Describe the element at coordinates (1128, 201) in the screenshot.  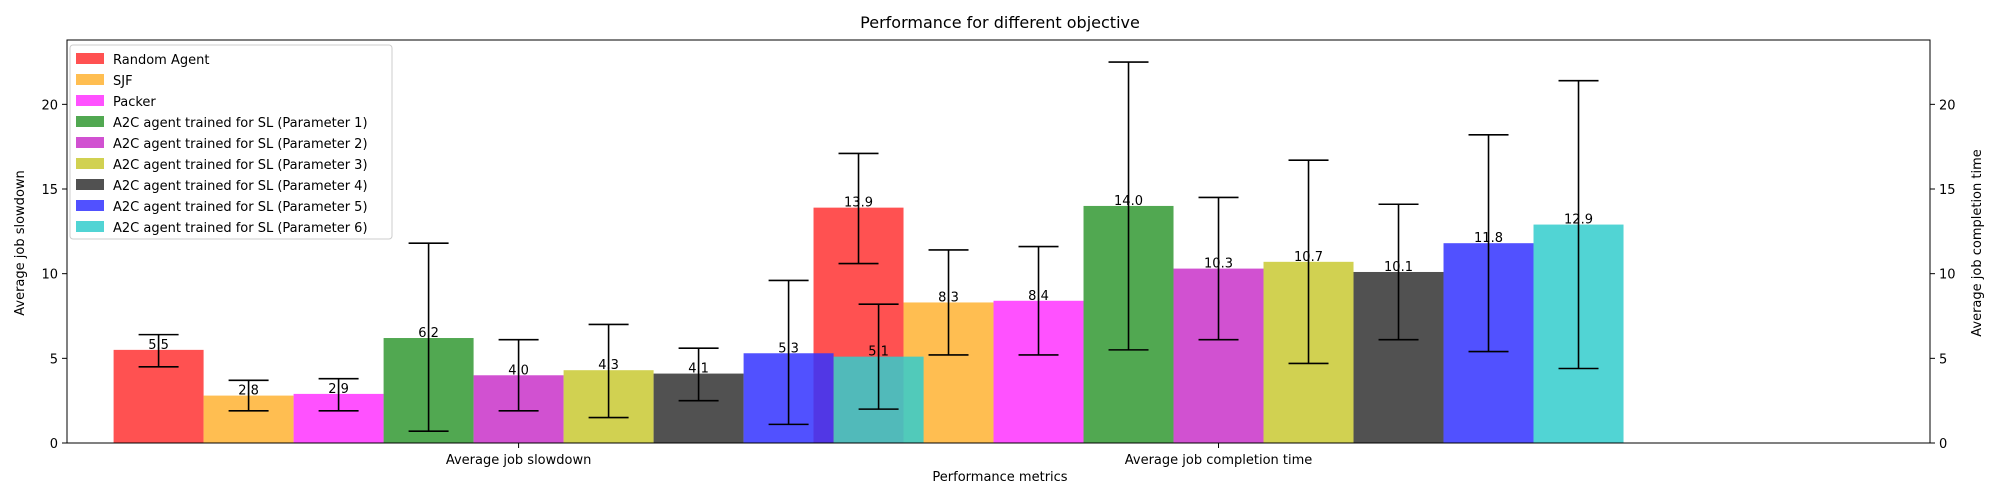
I see `data-label-3-1: 14.0` at that location.